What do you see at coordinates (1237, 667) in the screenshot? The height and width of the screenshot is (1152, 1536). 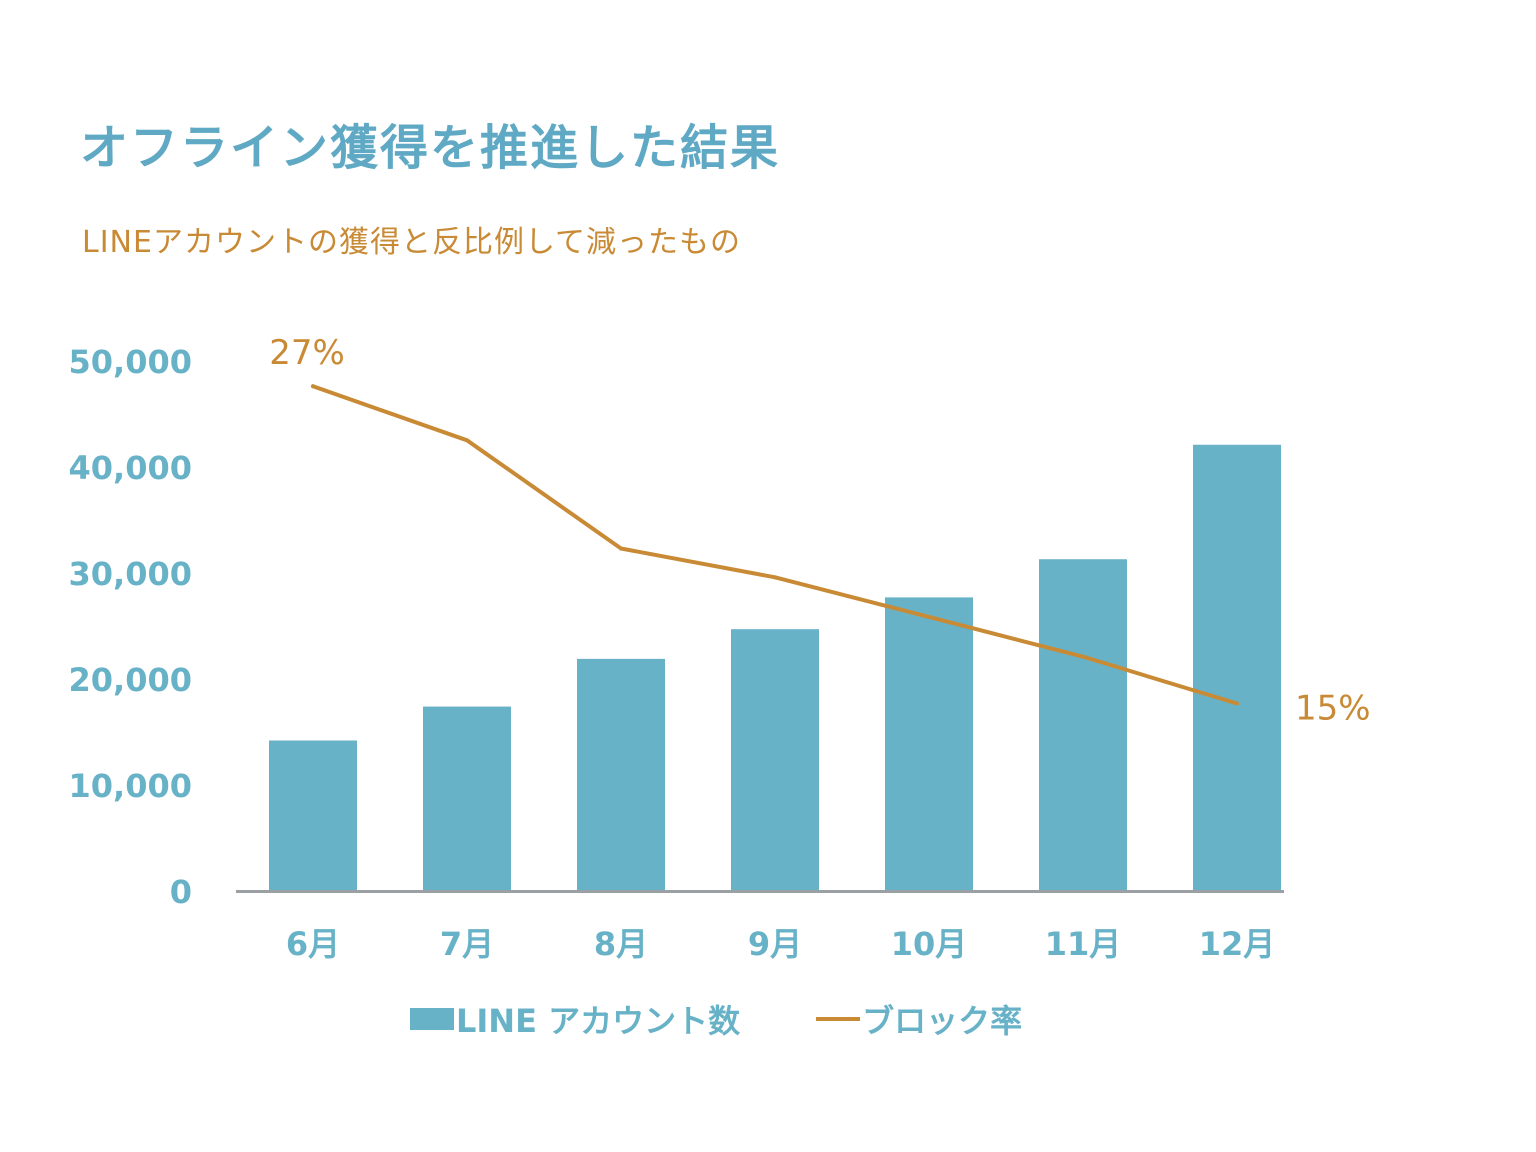 I see `bar-12月` at bounding box center [1237, 667].